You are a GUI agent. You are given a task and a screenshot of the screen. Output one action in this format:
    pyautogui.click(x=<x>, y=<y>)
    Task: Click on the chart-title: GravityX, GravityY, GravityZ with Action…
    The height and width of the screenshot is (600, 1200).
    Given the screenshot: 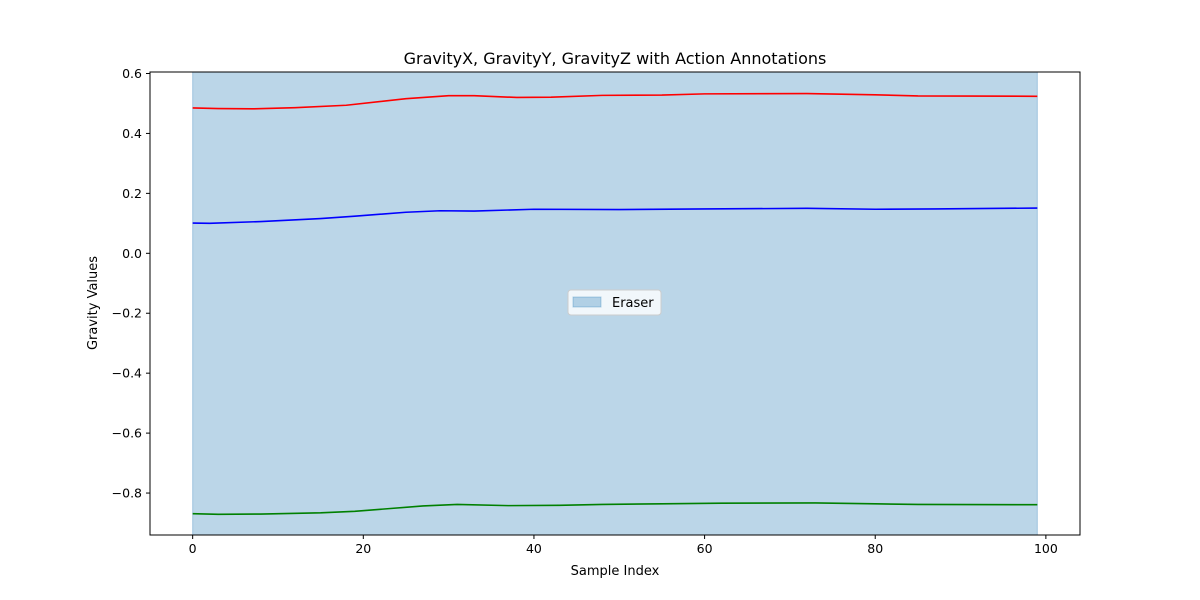 What is the action you would take?
    pyautogui.click(x=615, y=58)
    